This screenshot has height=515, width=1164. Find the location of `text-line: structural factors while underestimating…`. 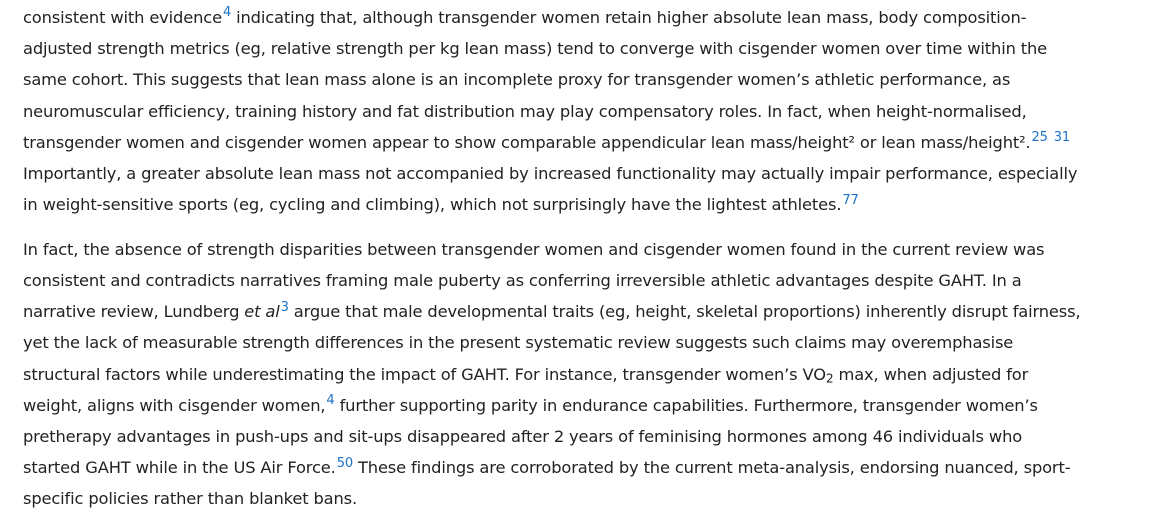

text-line: structural factors while underestimating… is located at coordinates (588, 374).